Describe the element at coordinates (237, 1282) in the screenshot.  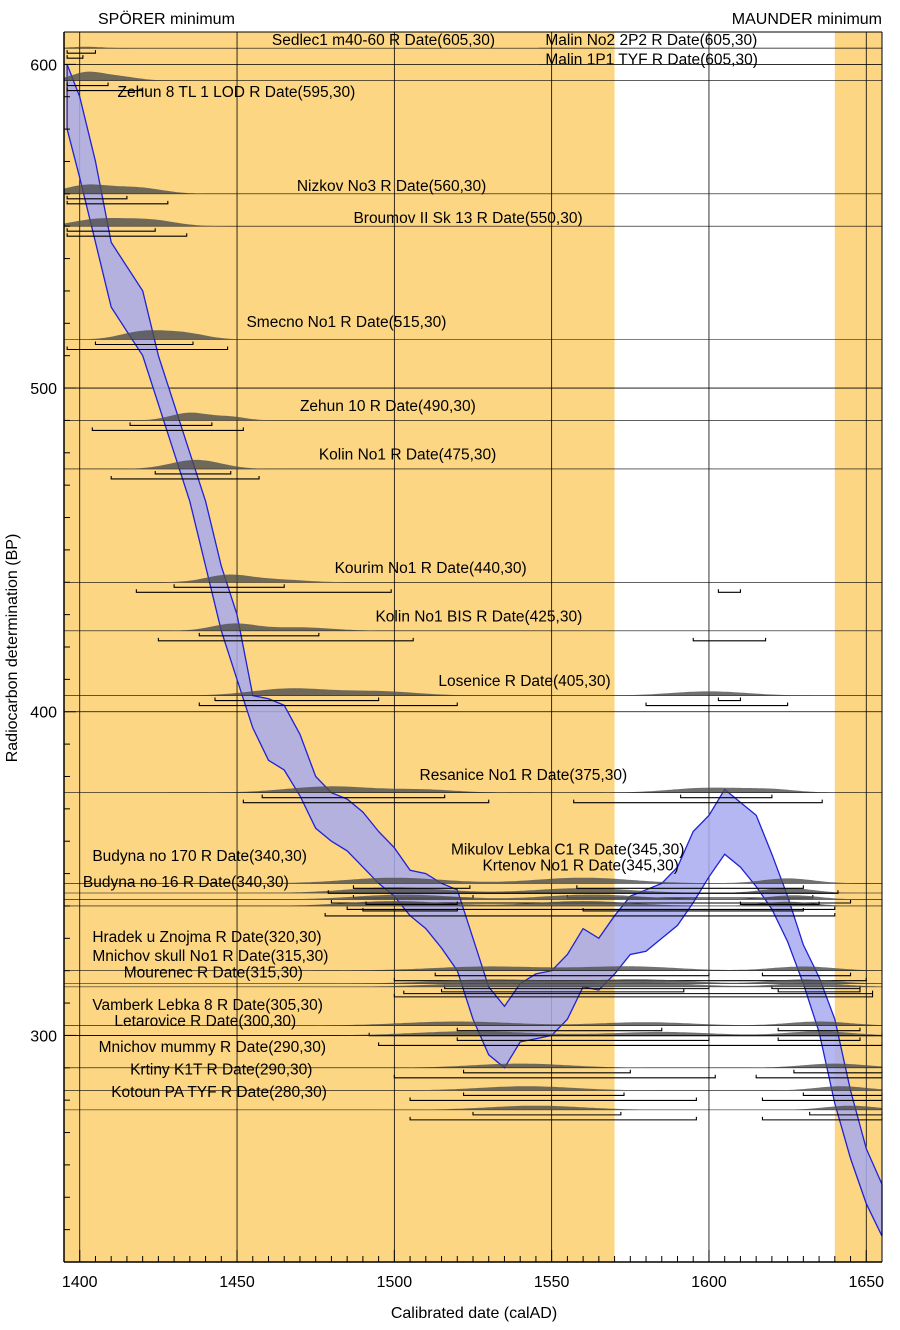
I see `x-tick-label-1450: 1450` at that location.